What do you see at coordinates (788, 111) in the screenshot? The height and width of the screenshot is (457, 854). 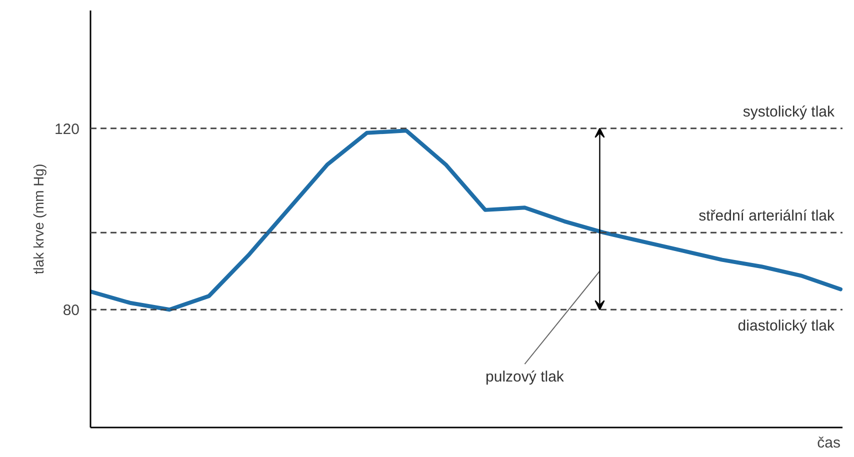 I see `ref-line-label: systolický tlak` at bounding box center [788, 111].